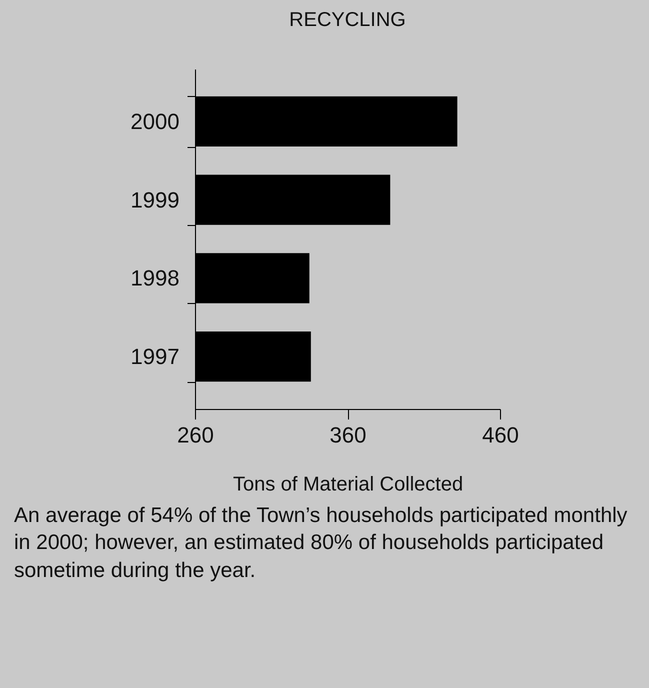 This screenshot has width=649, height=688. Describe the element at coordinates (321, 543) in the screenshot. I see `text: An average of 54% of the Town’s households participated monthly in 2000; however, an estimated 80% of households participated sometime during the year.` at that location.